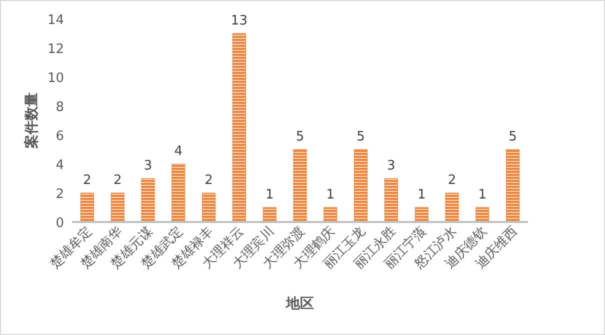 This screenshot has width=605, height=335. Describe the element at coordinates (55, 49) in the screenshot. I see `y-tick-label: 12` at that location.